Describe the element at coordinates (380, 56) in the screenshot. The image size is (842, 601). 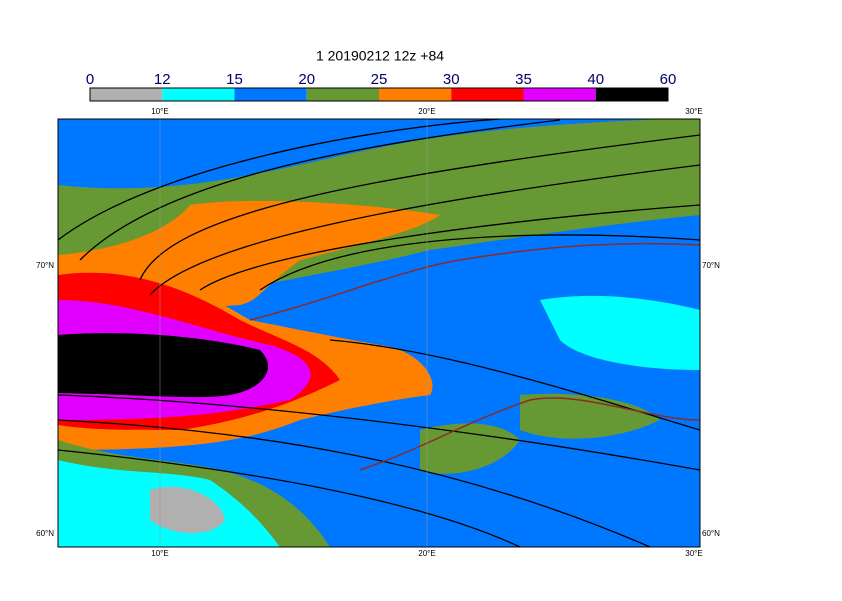
I see `title: 1 20190212 12z +84` at that location.